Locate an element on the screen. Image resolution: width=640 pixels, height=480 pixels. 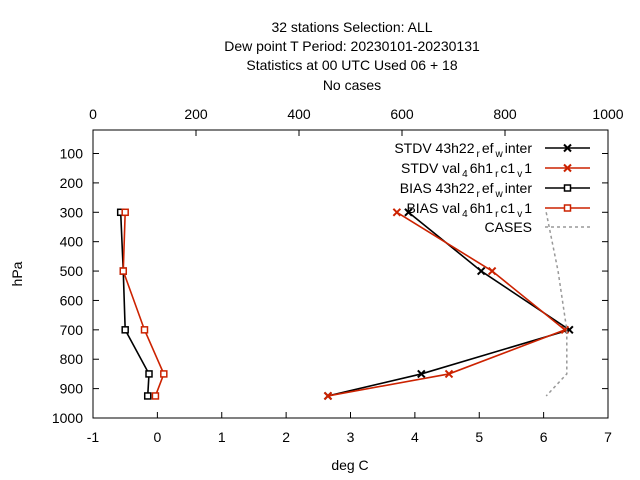
x-tick-label: 4 is located at coordinates (415, 437).